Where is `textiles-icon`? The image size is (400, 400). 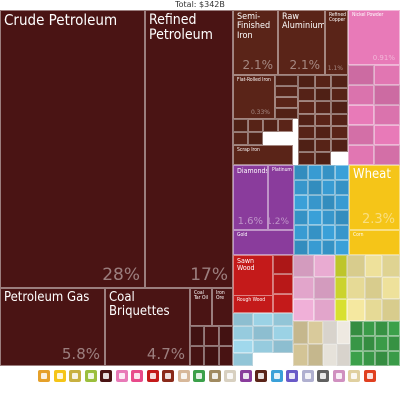 textiles-icon is located at coordinates (199, 376).